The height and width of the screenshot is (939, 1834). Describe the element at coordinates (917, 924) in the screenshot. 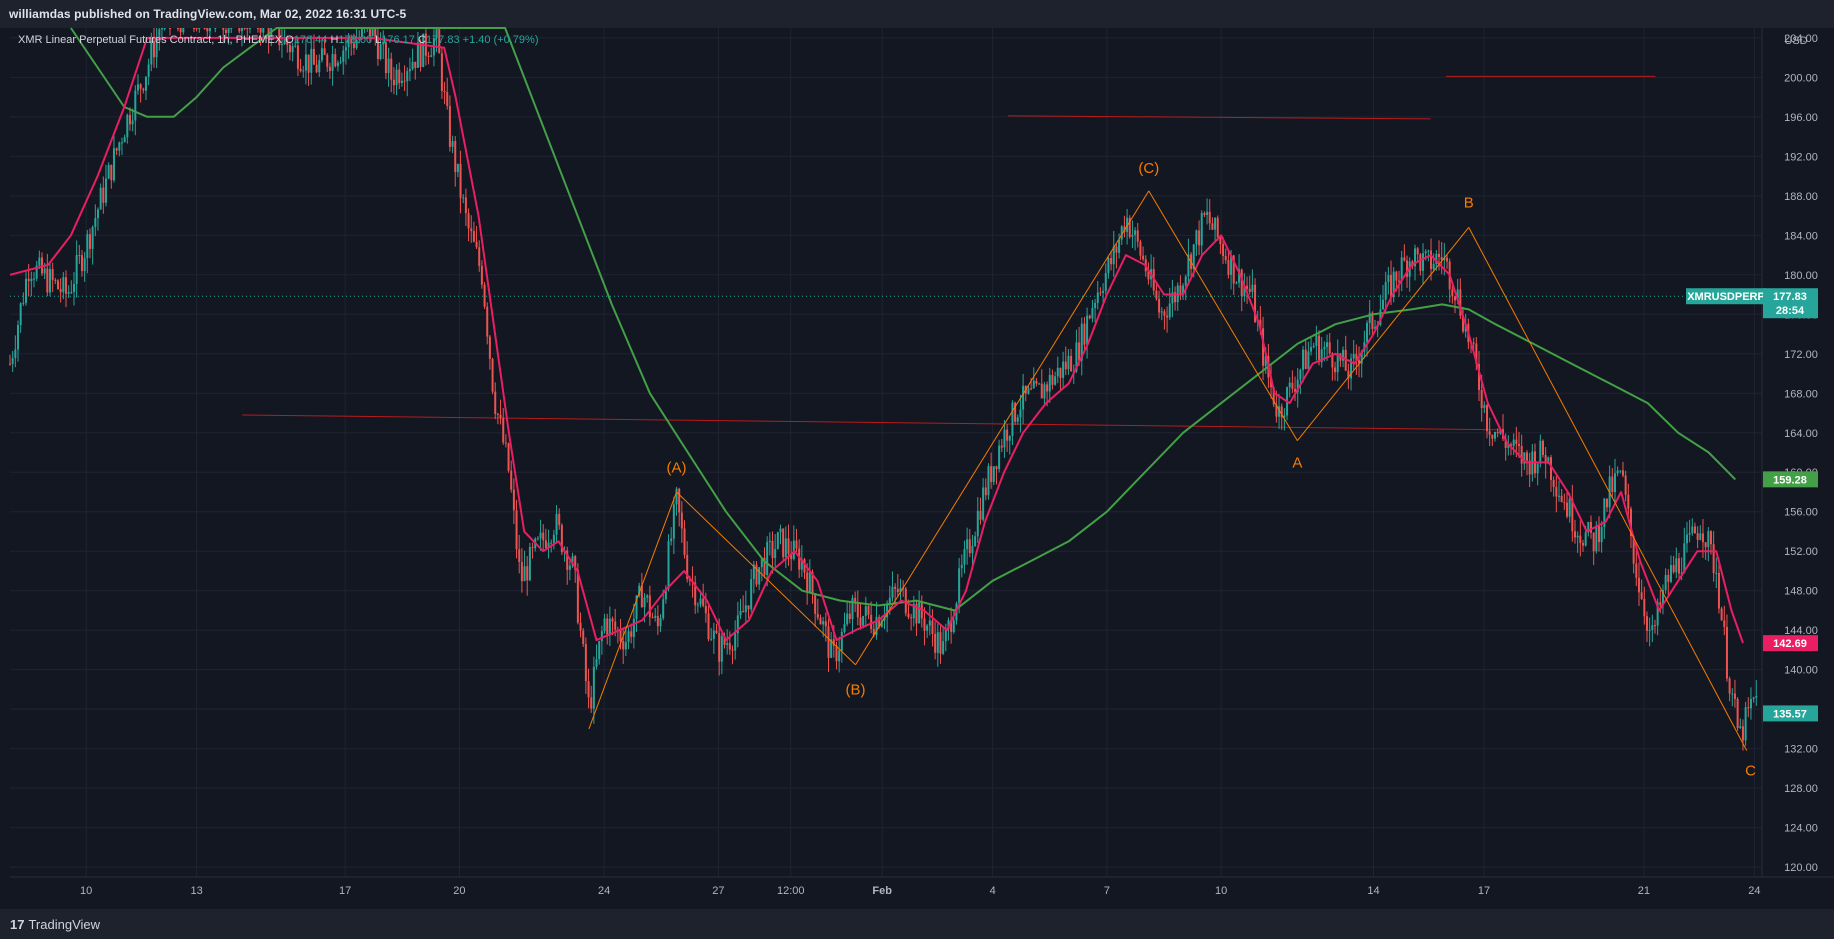

I see `footer-bar: 17 TradingView` at that location.